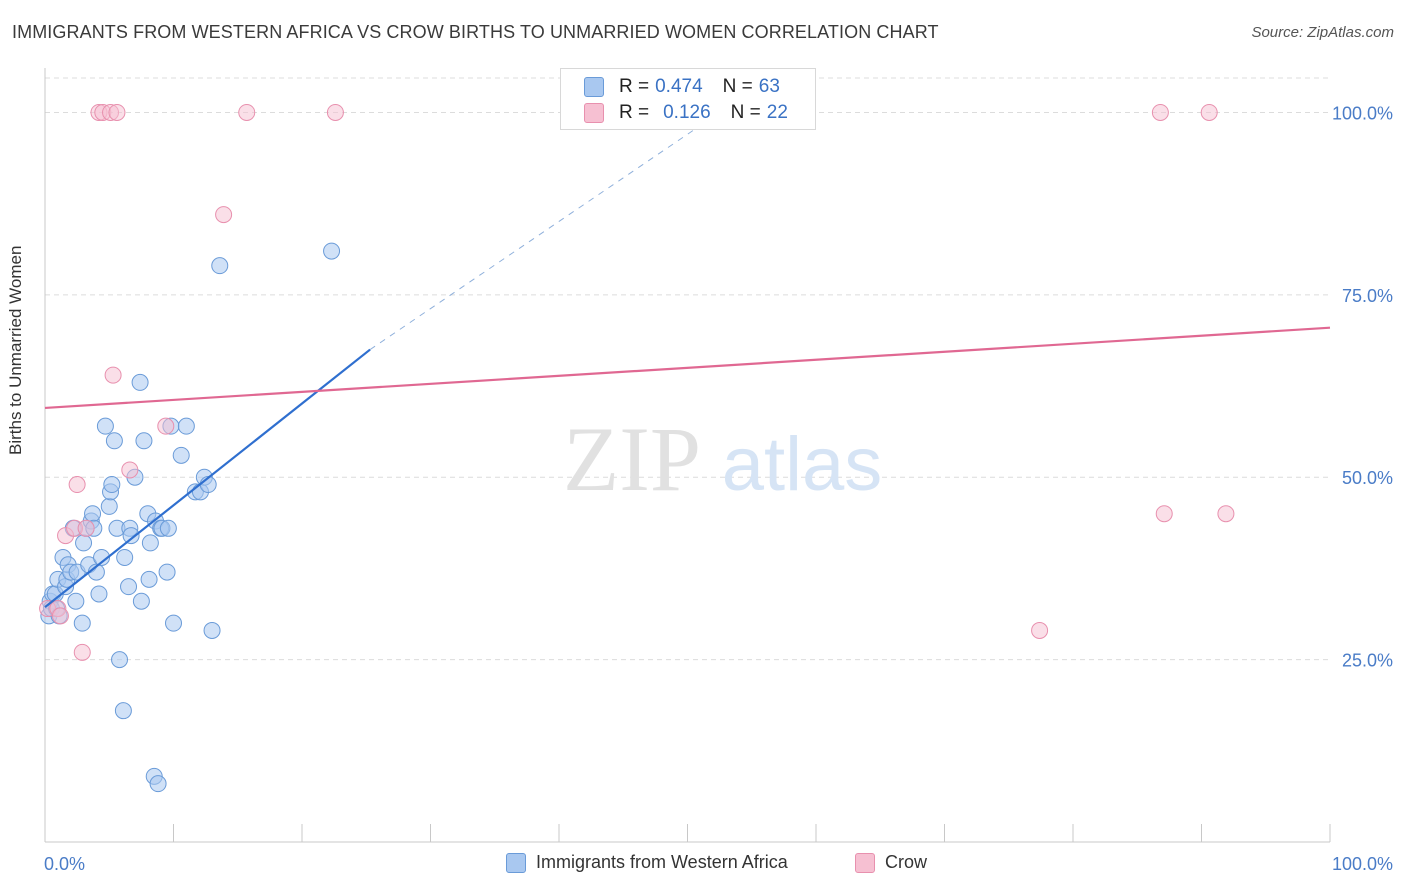 The height and width of the screenshot is (892, 1406). I want to click on y-tick-label: 50.0%, so click(1367, 478).